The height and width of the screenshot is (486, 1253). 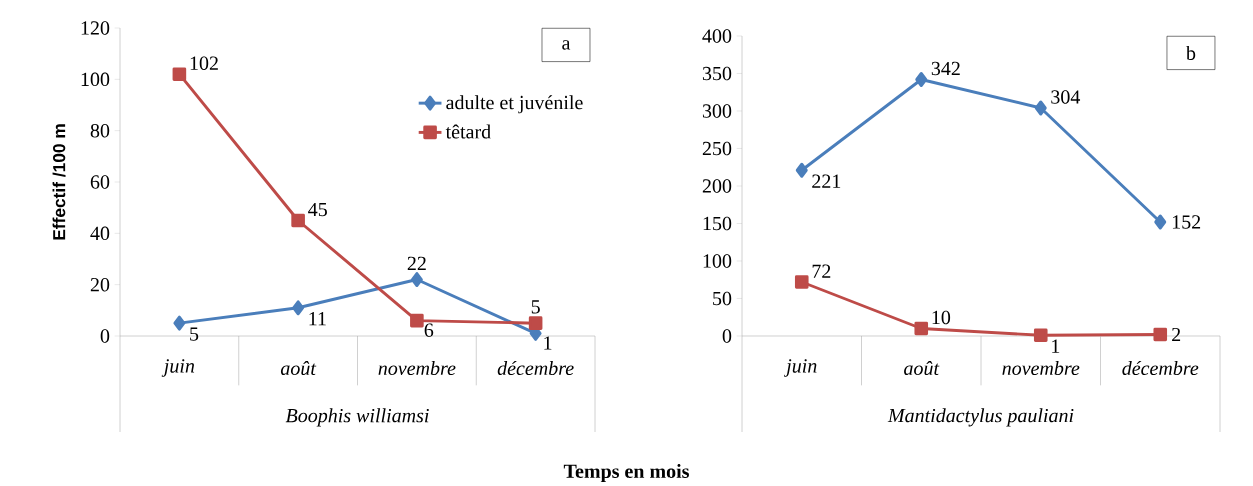 I want to click on legend-label: adulte et juvénile, so click(x=514, y=104).